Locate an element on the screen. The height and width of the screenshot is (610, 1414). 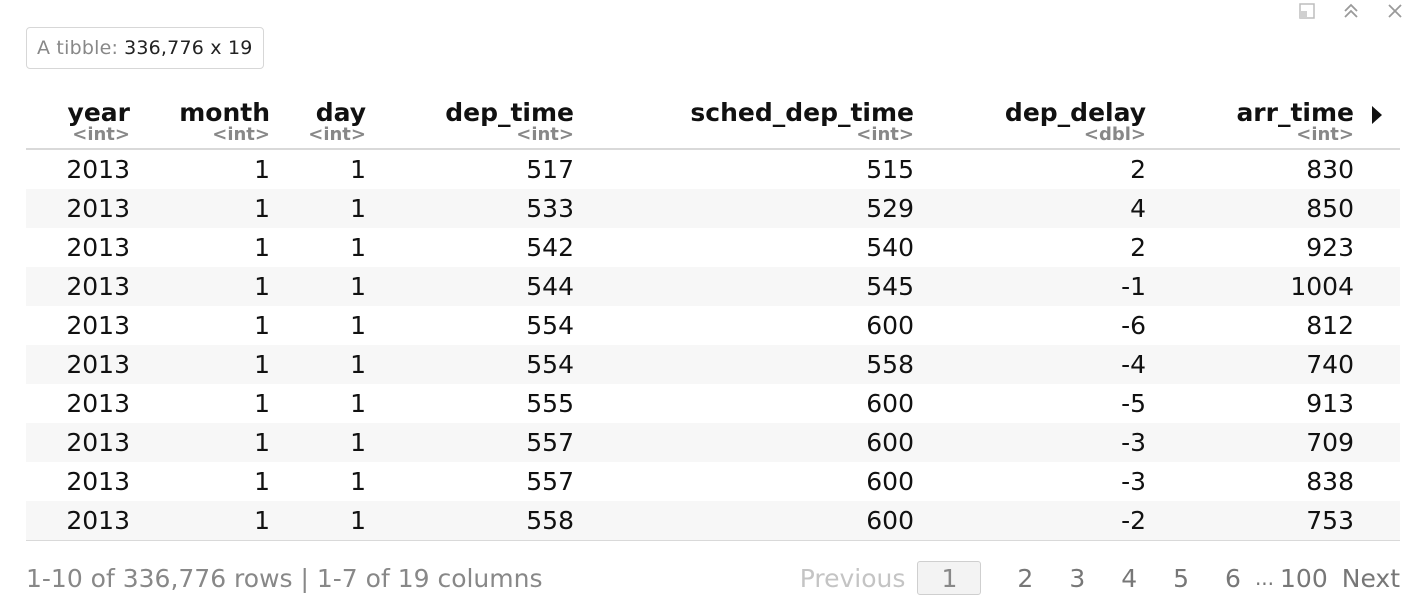
column-header-dep-delay: dep_delay <dbl> is located at coordinates (1030, 117).